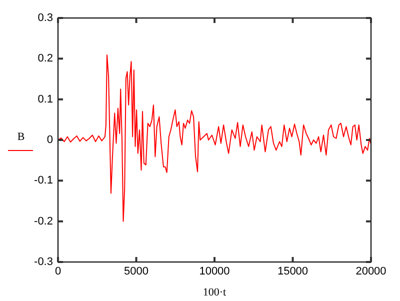 This screenshot has height=301, width=400. What do you see at coordinates (371, 272) in the screenshot?
I see `x-tick-label: 20000` at bounding box center [371, 272].